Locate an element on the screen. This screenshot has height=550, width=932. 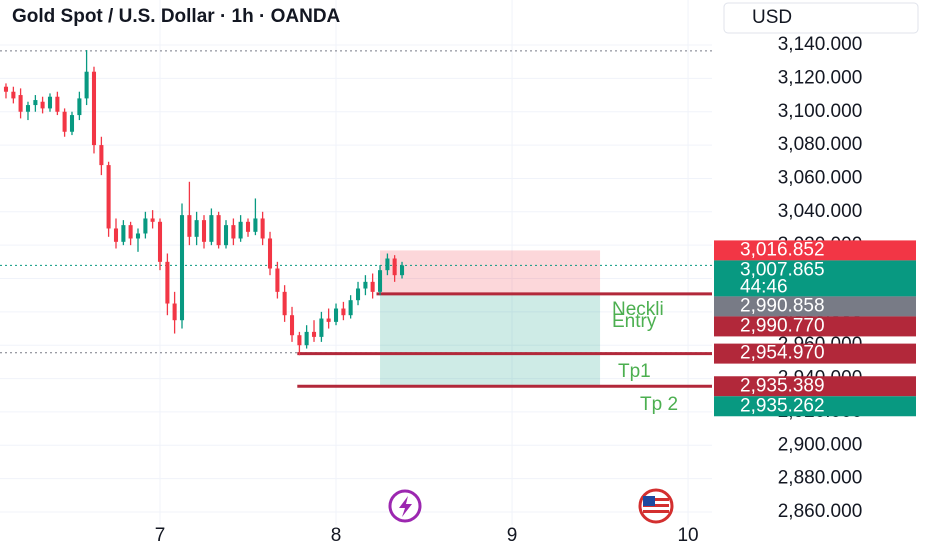
y-tick-label: 3,080.000 is located at coordinates (820, 144).